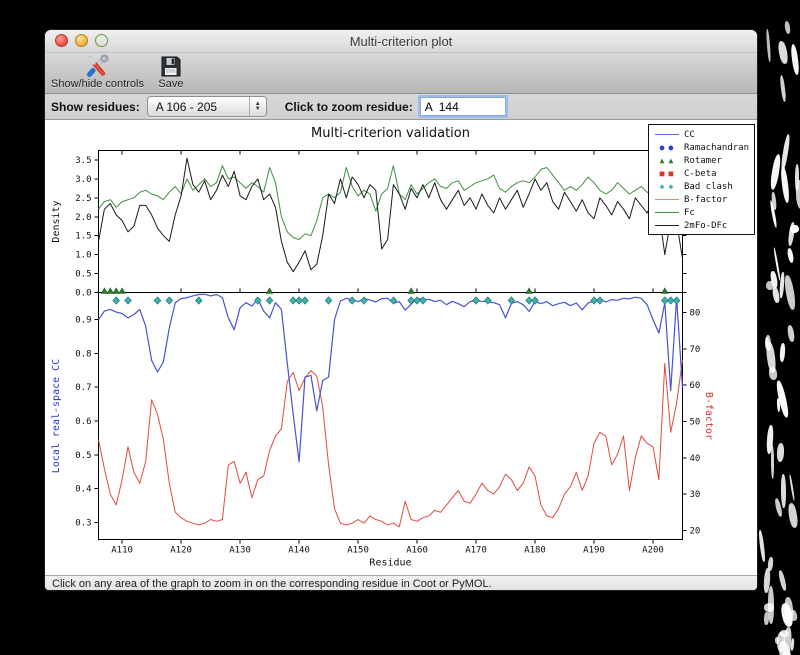  I want to click on svg-text: 0.8, so click(83, 354).